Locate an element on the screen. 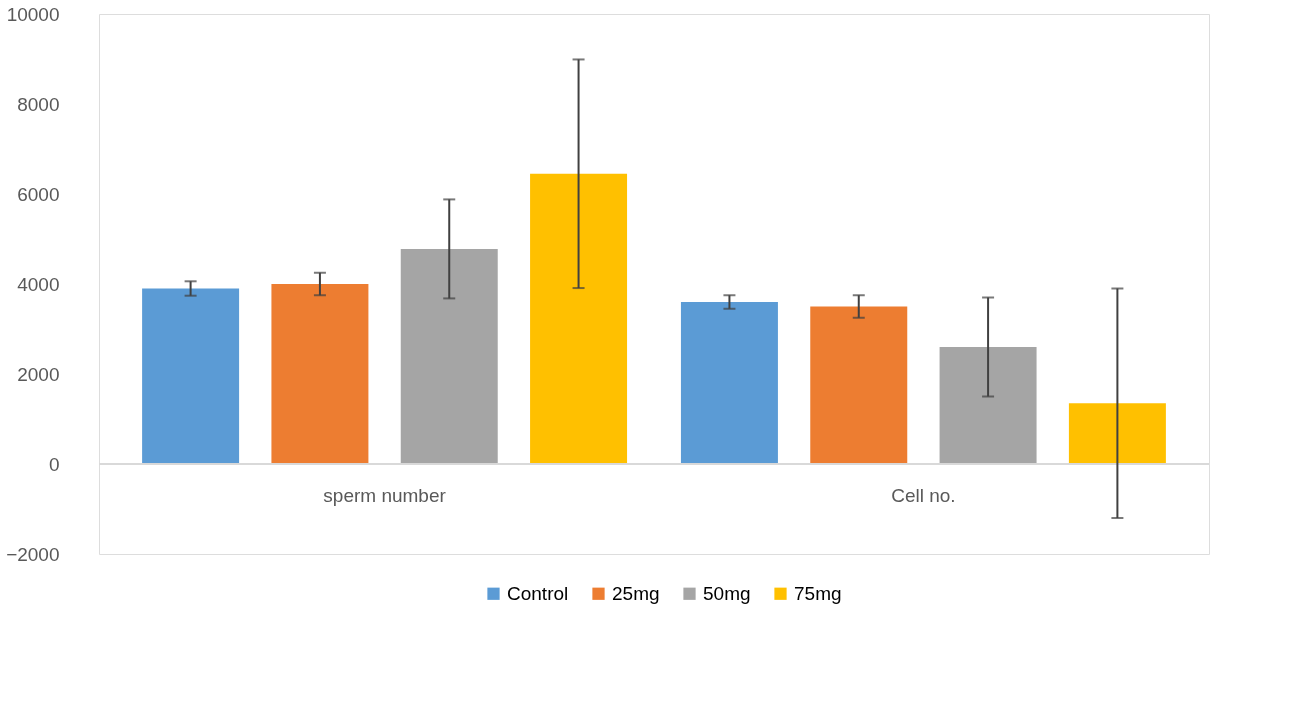  legend-label: 75mg is located at coordinates (818, 593).